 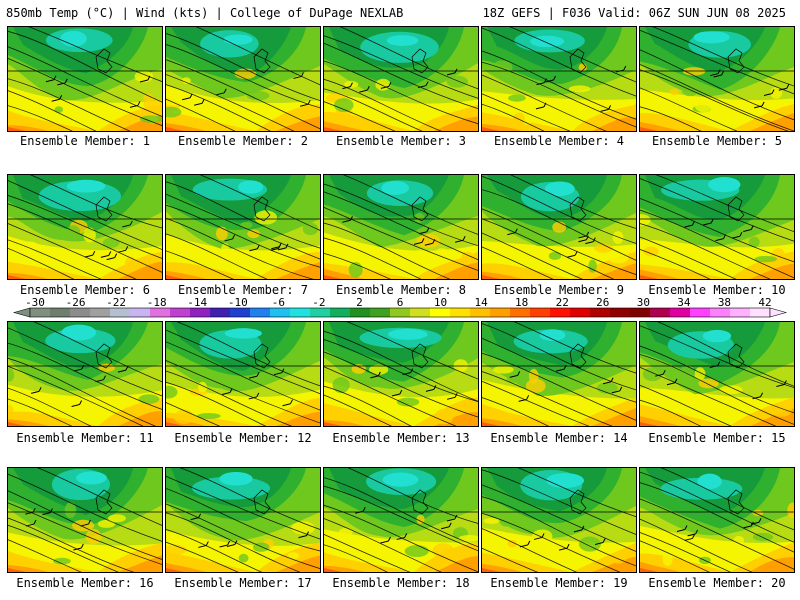 I want to click on ensemble-member-label: Ensemble Member: 7, so click(x=243, y=290).